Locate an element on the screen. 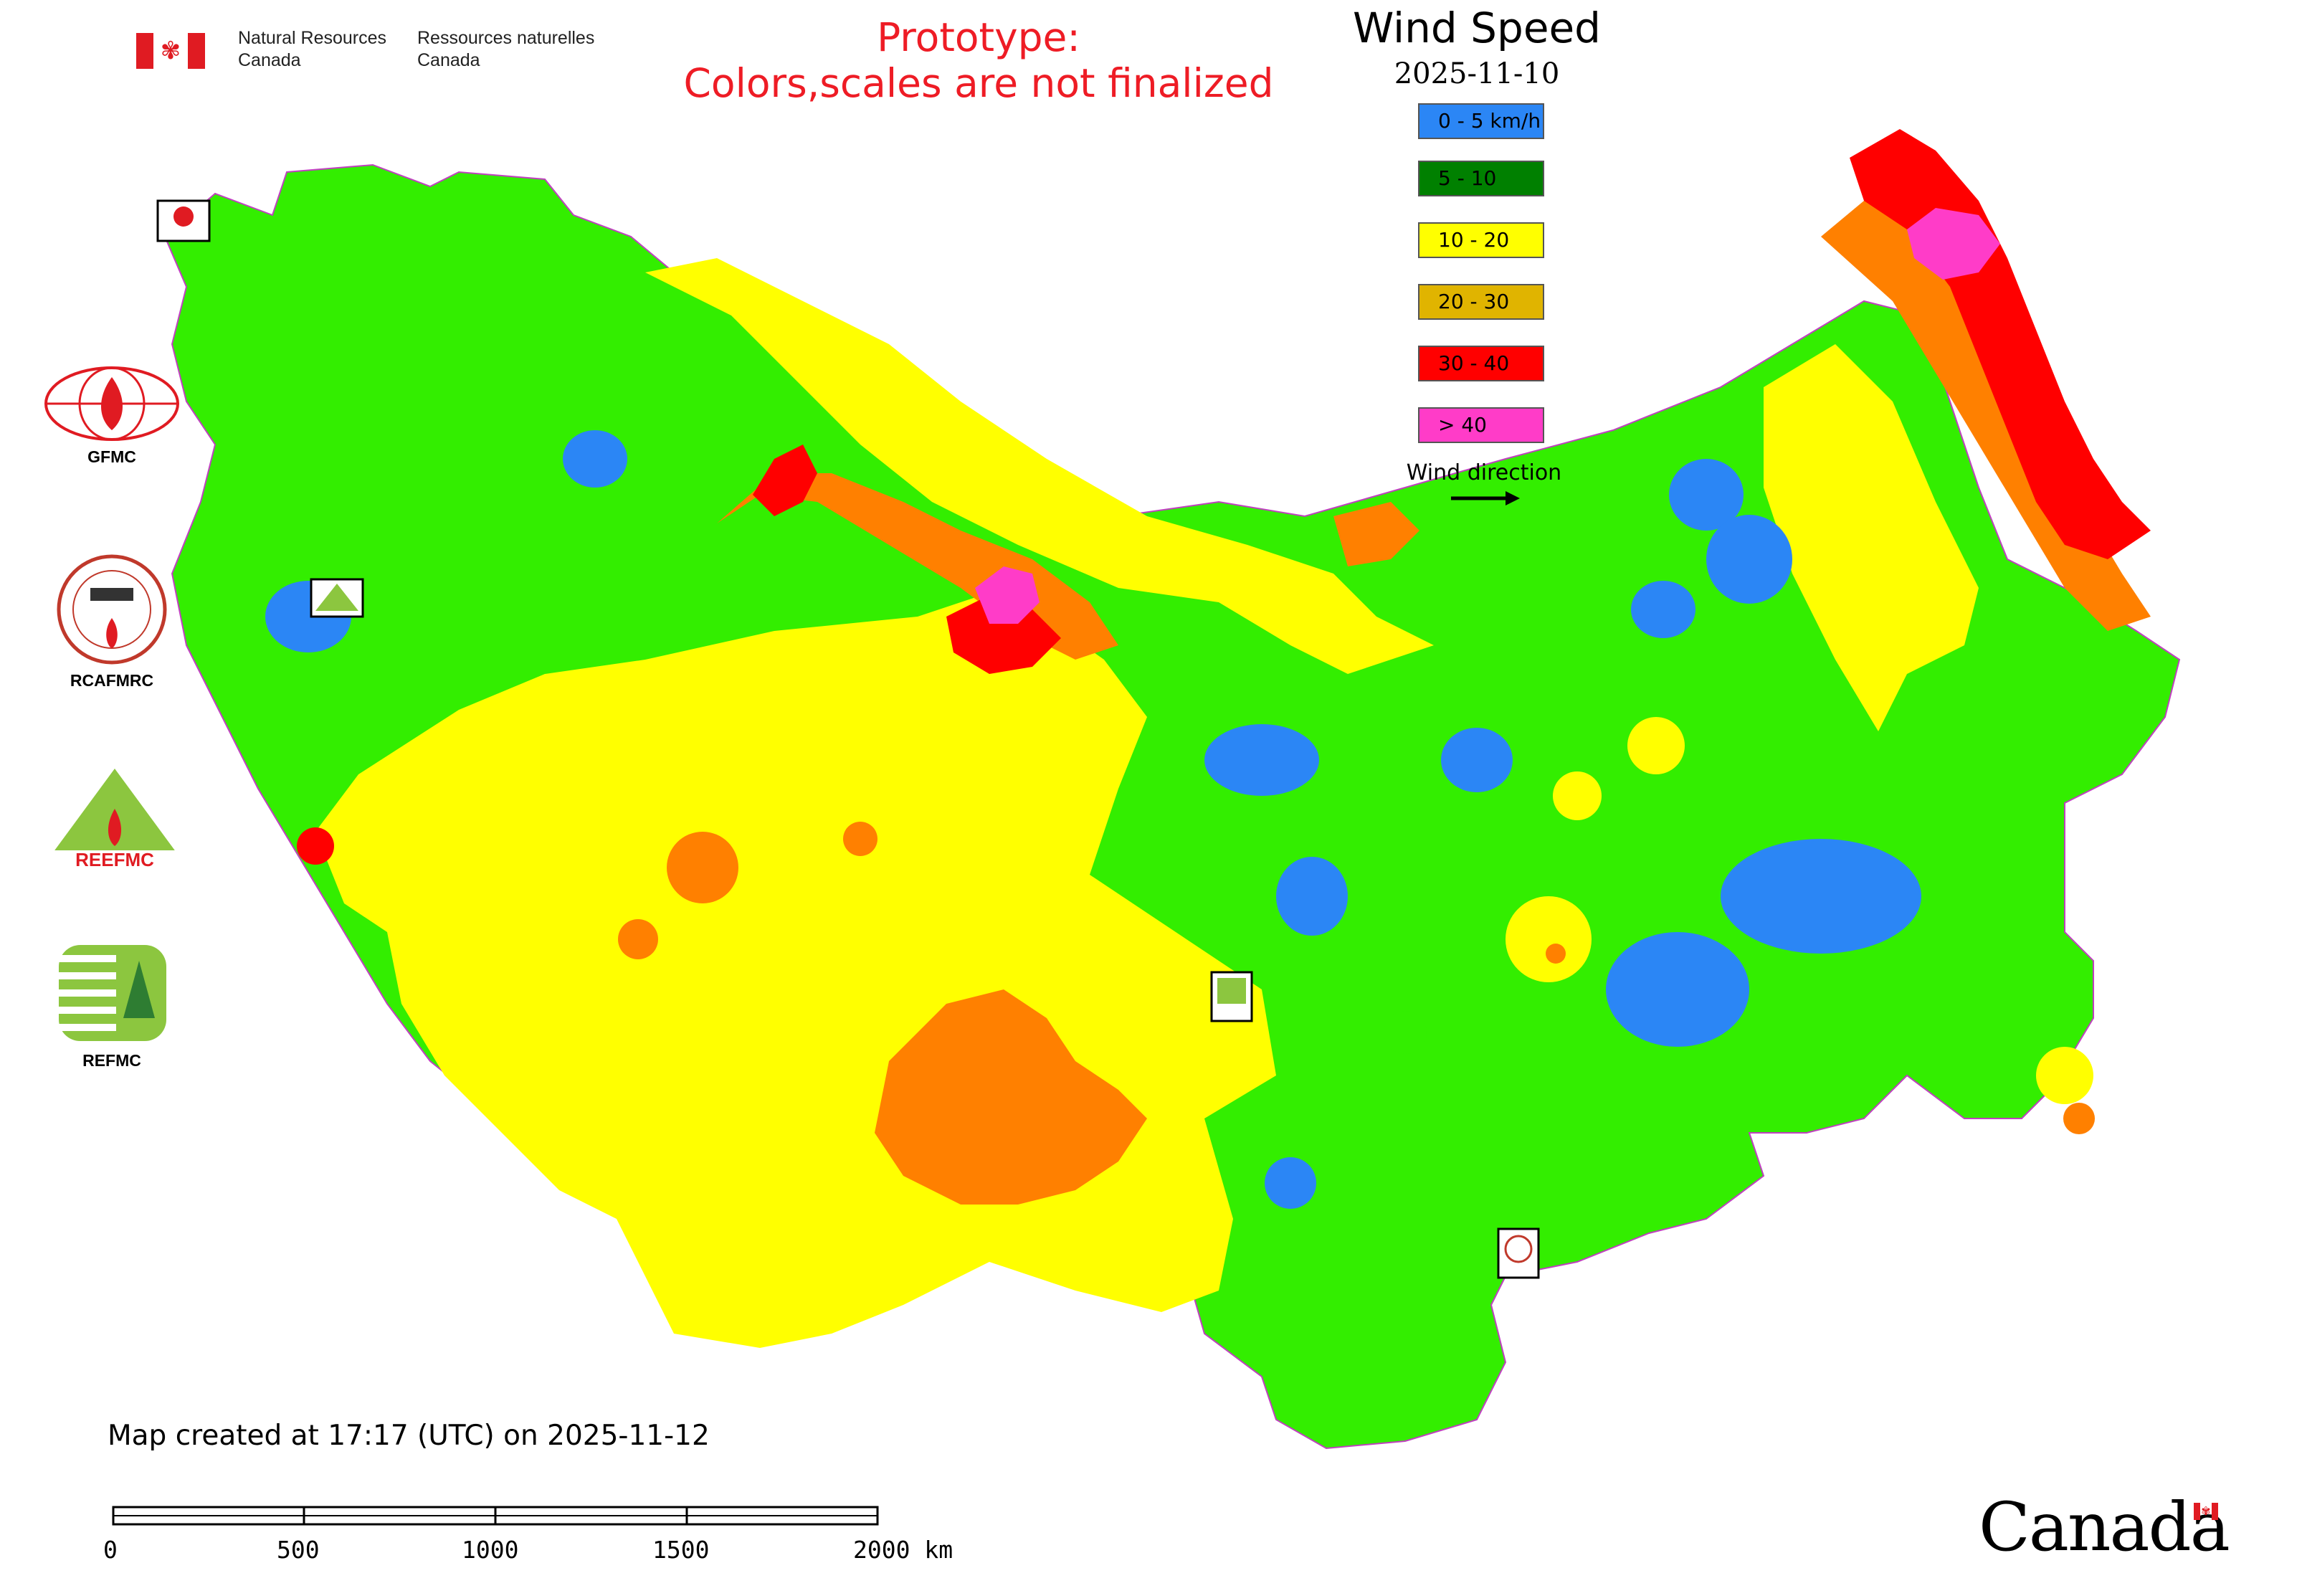  magenta-zone-east is located at coordinates (1953, 244).